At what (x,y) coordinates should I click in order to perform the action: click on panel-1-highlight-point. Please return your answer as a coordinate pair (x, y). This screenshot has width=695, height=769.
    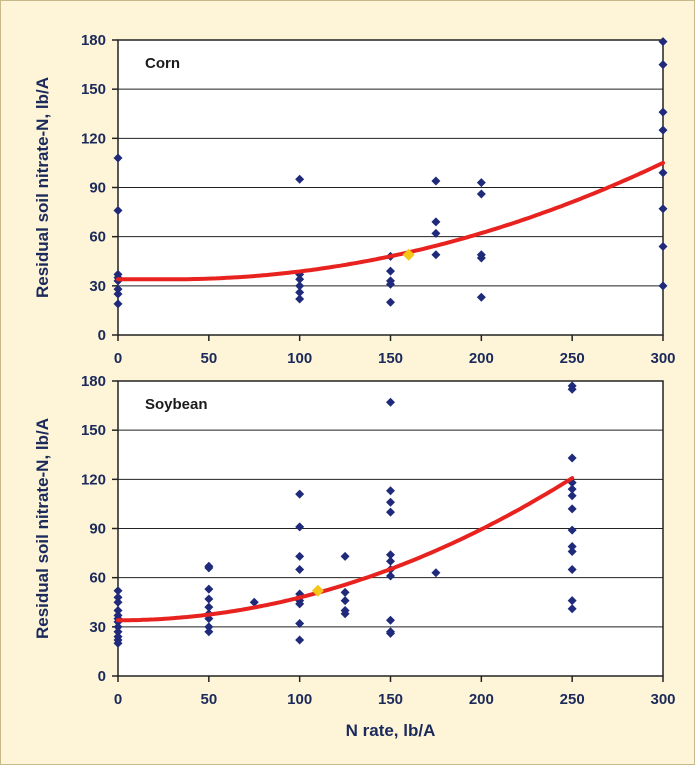
    Looking at the image, I should click on (408, 254).